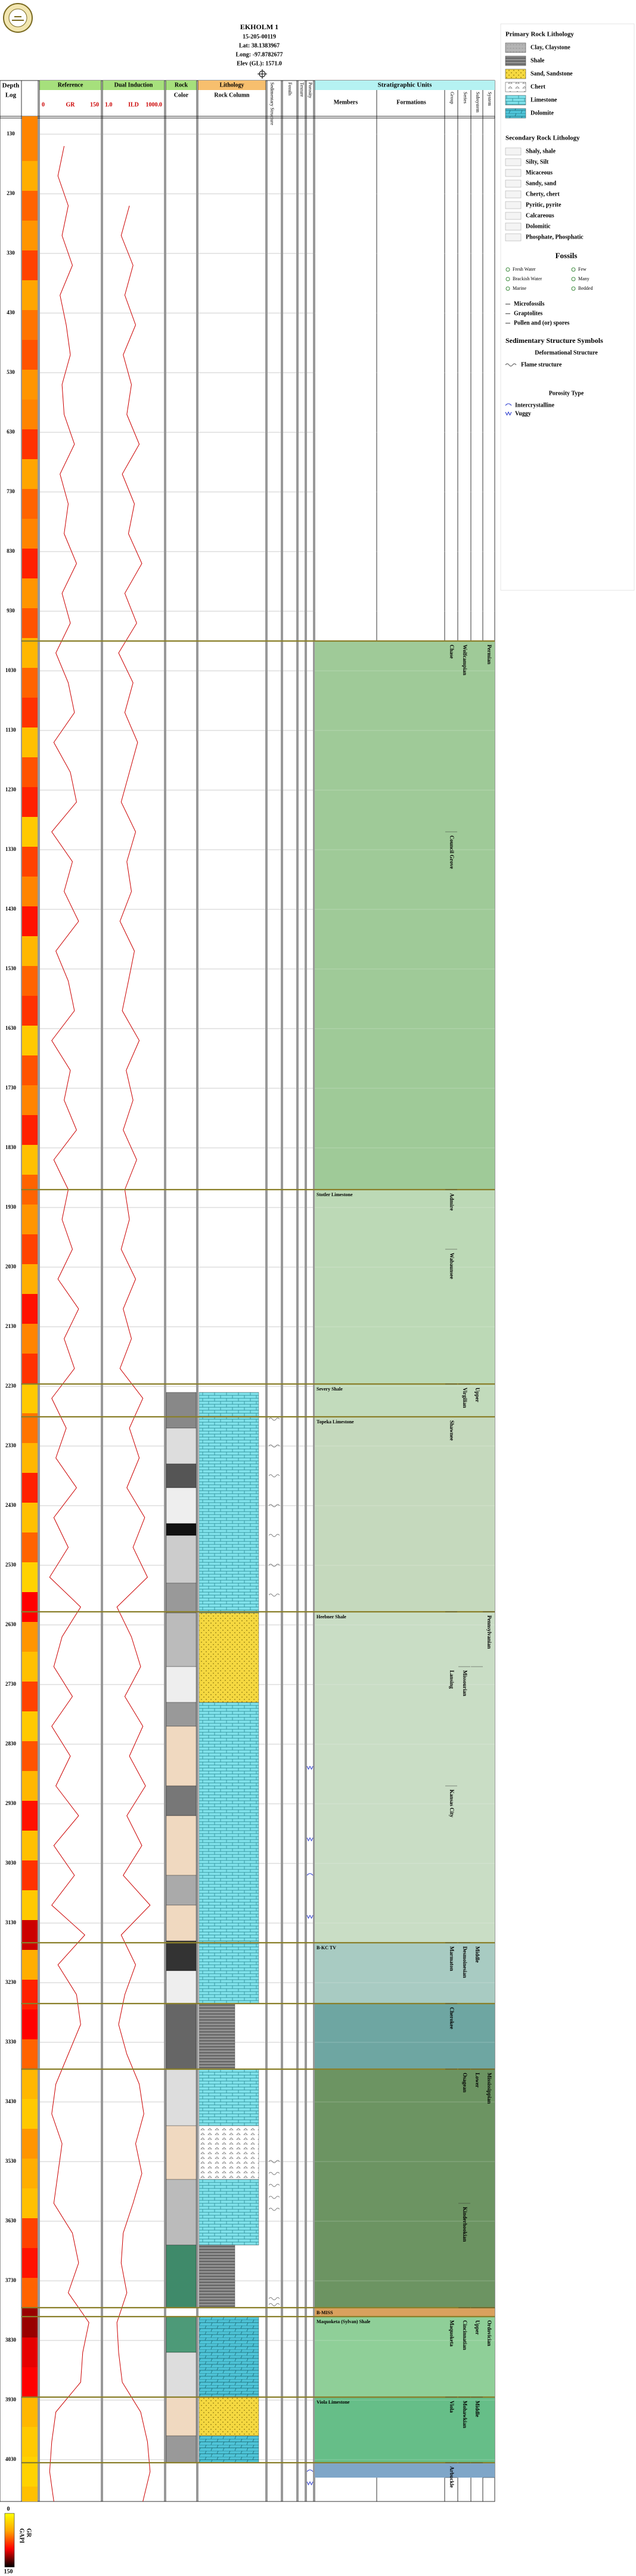  Describe the element at coordinates (11, 968) in the screenshot. I see `depth-tick-label: 1530` at that location.